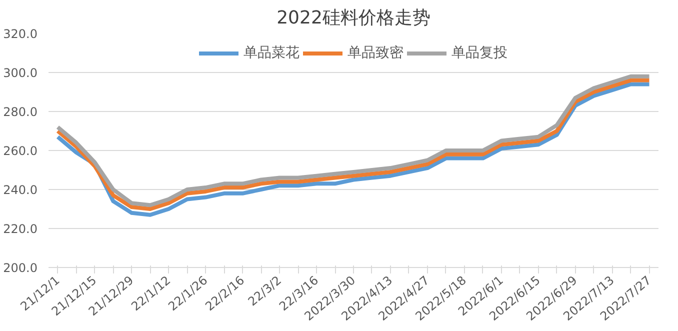 This screenshot has width=678, height=331. What do you see at coordinates (20, 229) in the screenshot?
I see `y-tick-label: 220.0` at bounding box center [20, 229].